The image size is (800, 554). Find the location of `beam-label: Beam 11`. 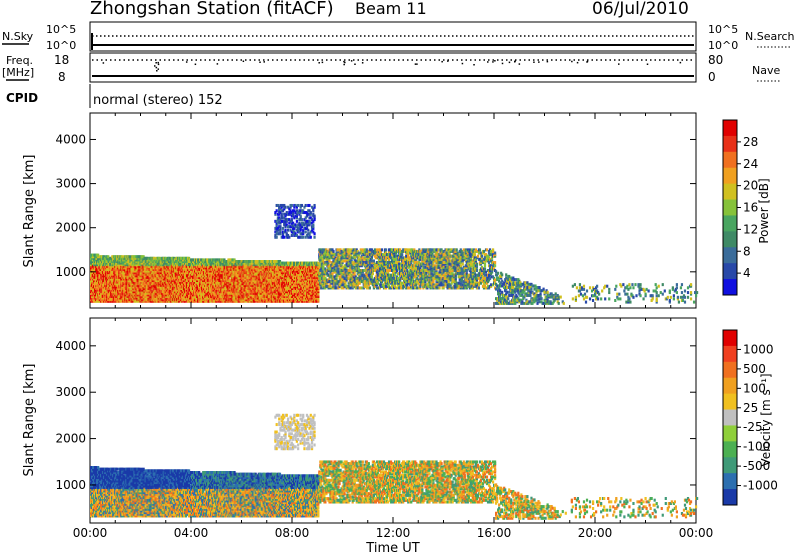

beam-label: Beam 11 is located at coordinates (391, 9).